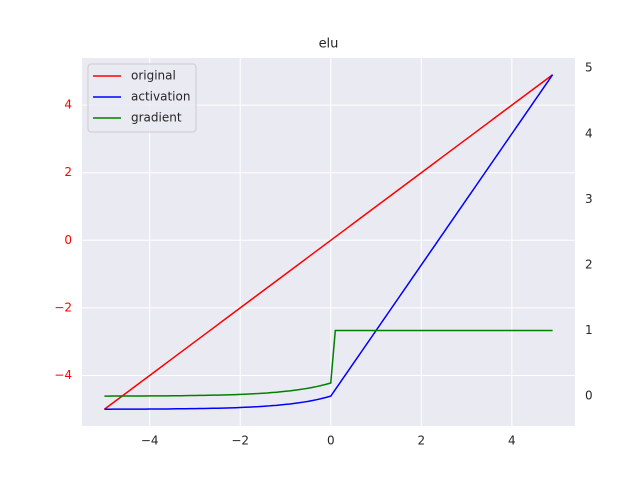  Describe the element at coordinates (329, 44) in the screenshot. I see `chart-title: elu` at that location.